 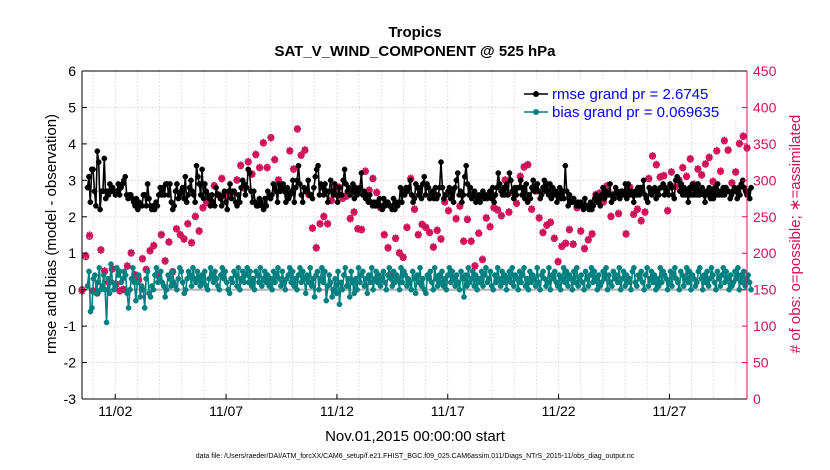 I want to click on y-right-tick-label: 150, so click(x=765, y=290).